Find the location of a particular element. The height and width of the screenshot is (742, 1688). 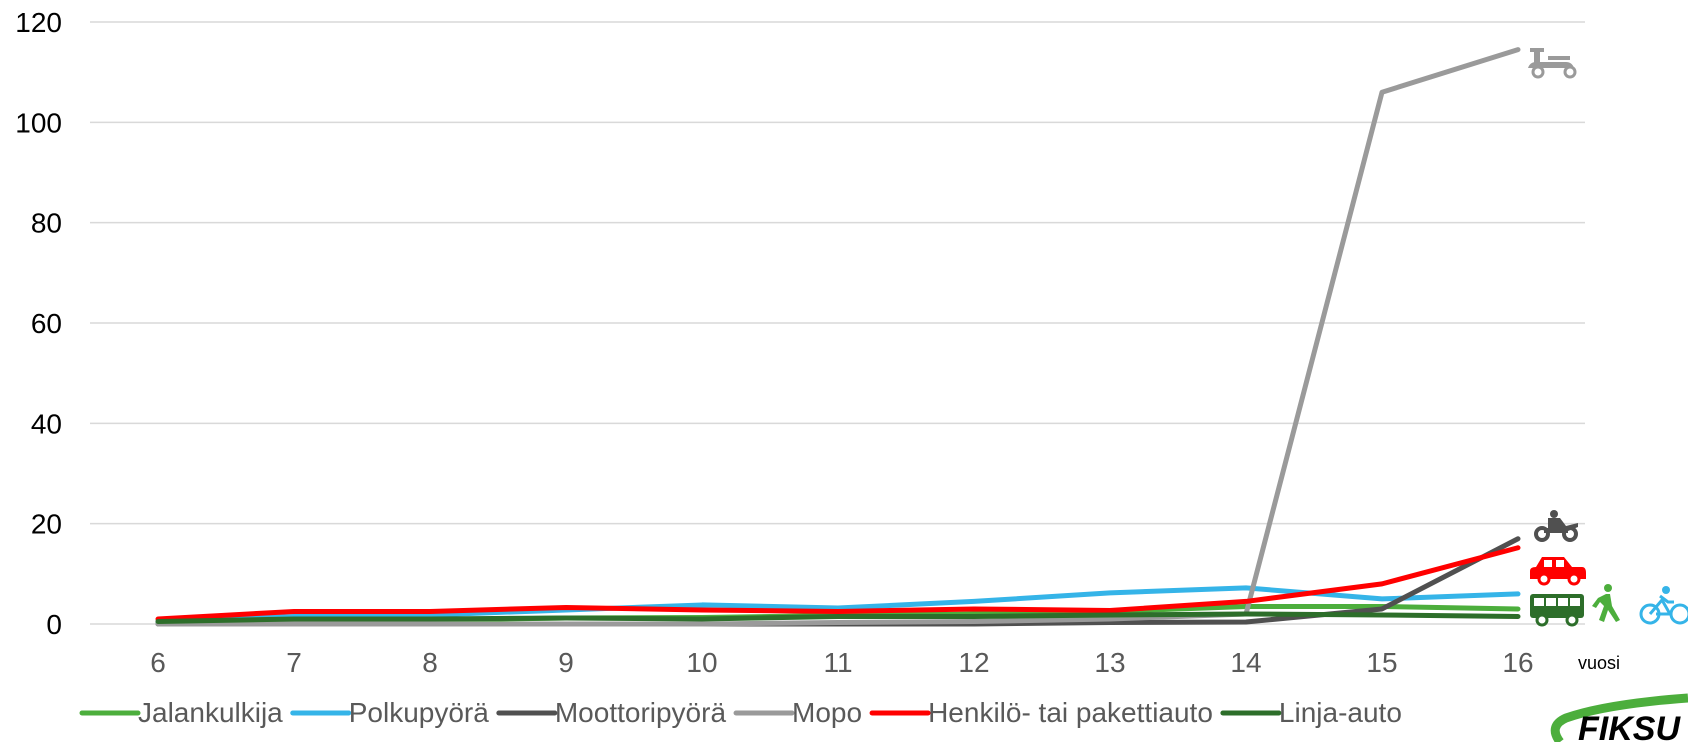

y-tick-label: 80 is located at coordinates (46, 223).